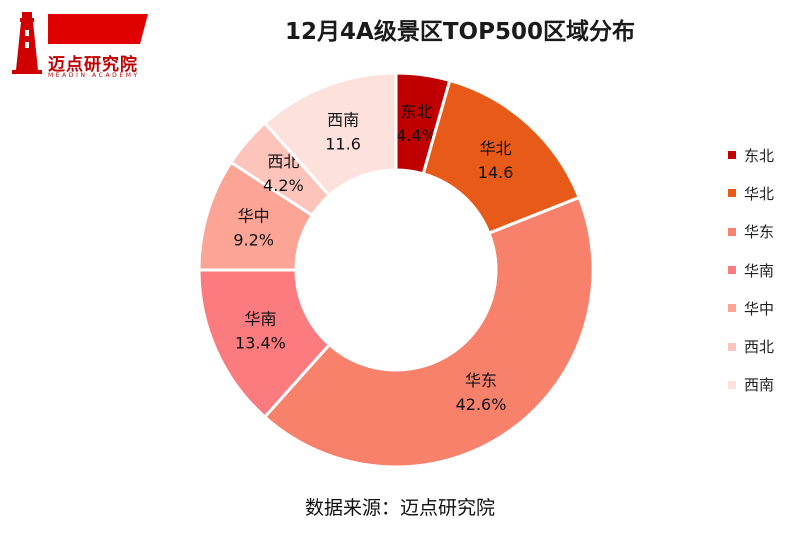 The height and width of the screenshot is (535, 800). I want to click on legend-item-华中: 华中, so click(751, 308).